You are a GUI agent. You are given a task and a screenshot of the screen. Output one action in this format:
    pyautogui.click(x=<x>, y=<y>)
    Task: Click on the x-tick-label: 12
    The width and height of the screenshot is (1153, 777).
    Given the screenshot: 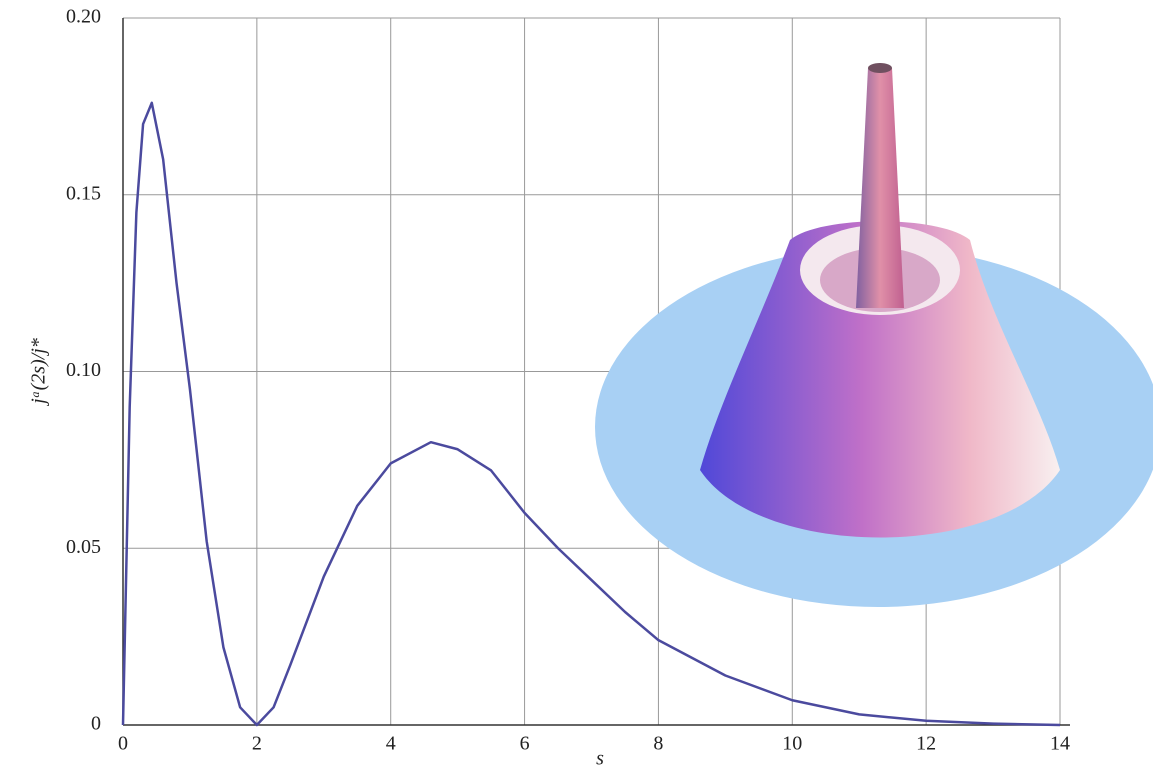 What is the action you would take?
    pyautogui.click(x=926, y=744)
    